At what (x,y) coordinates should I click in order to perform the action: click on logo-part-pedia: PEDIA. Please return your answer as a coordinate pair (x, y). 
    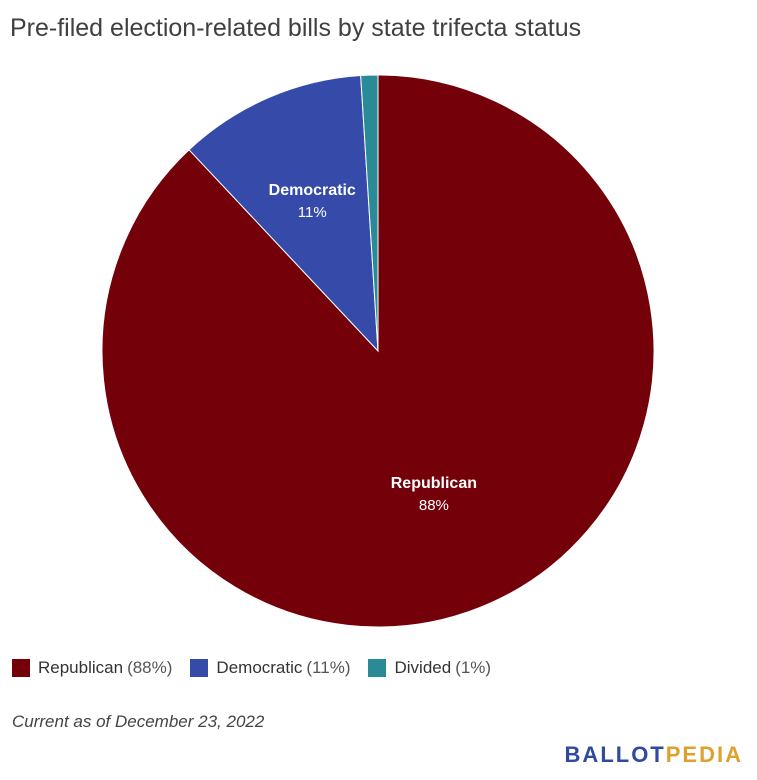
    Looking at the image, I should click on (704, 754).